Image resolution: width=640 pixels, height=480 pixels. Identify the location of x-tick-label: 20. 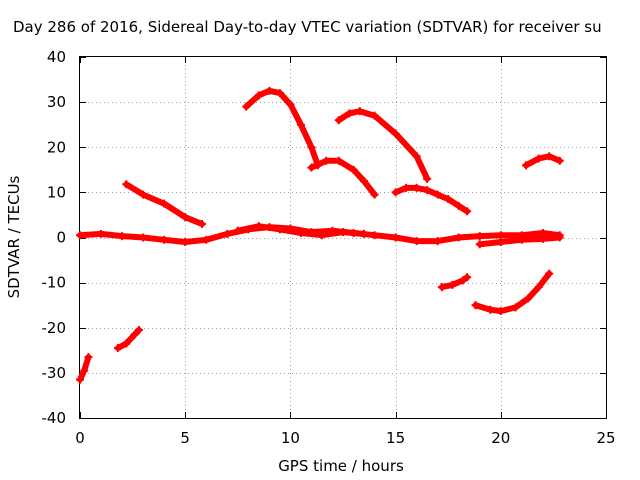
(500, 438).